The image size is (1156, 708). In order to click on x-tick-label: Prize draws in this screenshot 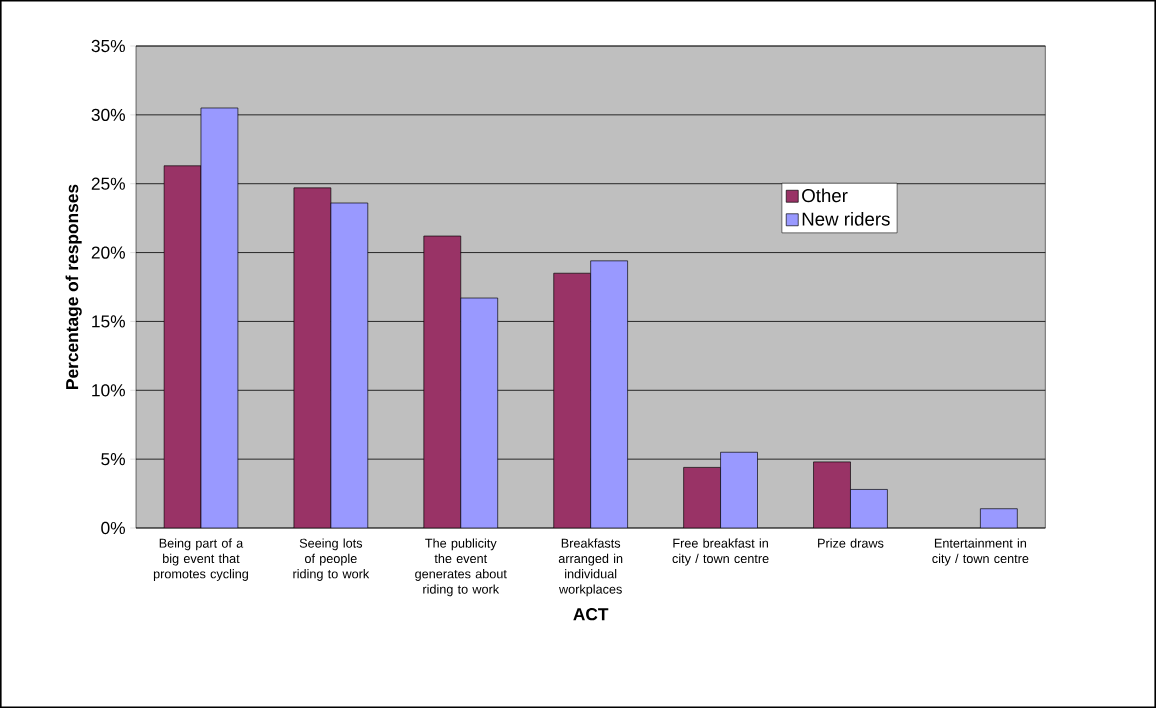, I will do `click(851, 543)`.